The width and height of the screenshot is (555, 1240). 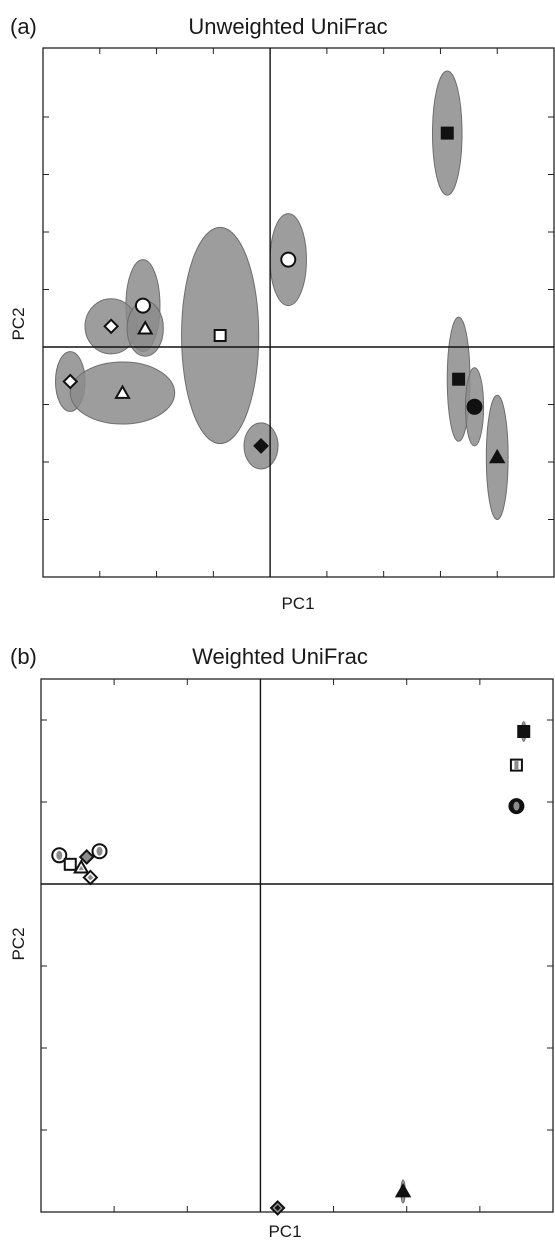 What do you see at coordinates (70, 864) in the screenshot?
I see `panel-b-point-square-white` at bounding box center [70, 864].